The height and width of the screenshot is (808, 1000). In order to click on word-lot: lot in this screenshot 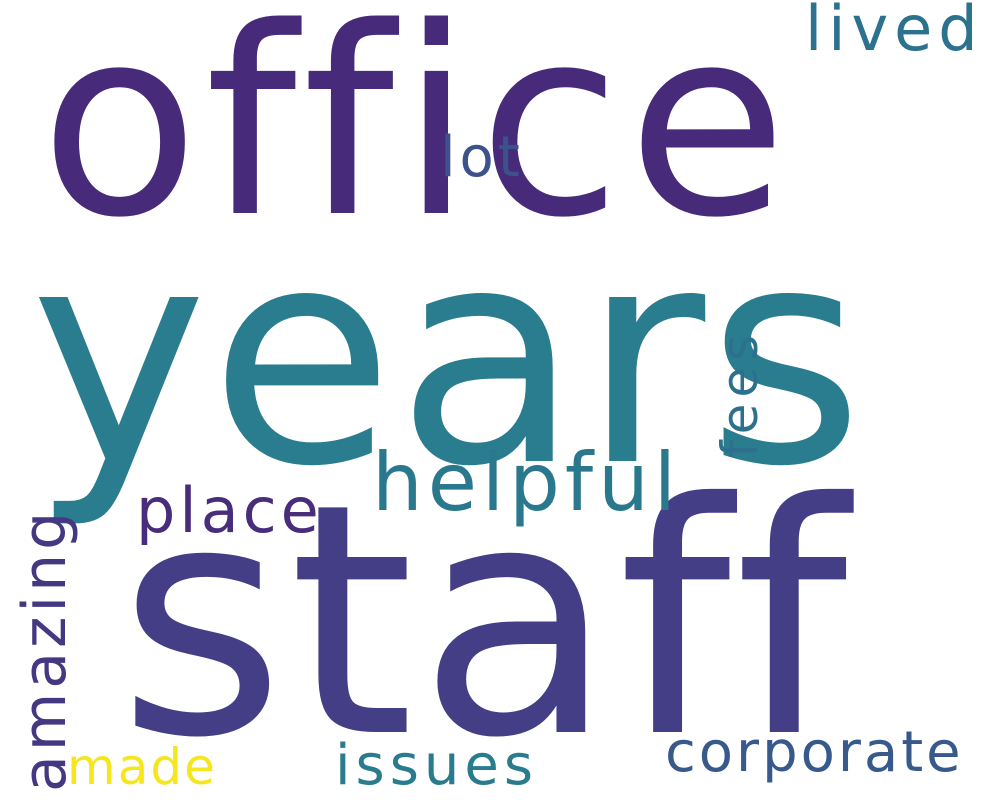, I will do `click(482, 157)`.